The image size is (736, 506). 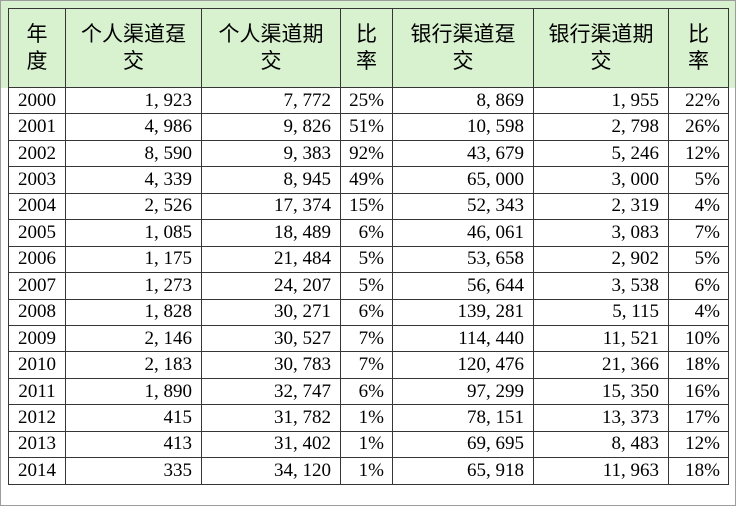 I want to click on year-cell: 2011, so click(x=37, y=391).